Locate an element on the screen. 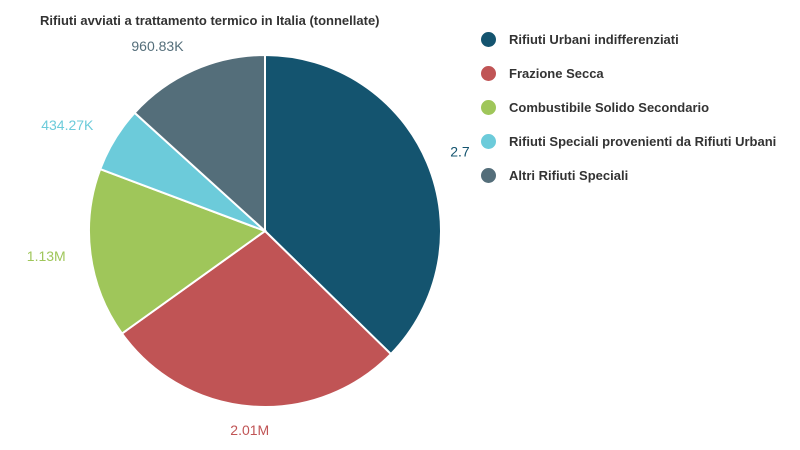  data-label: 960.83K is located at coordinates (157, 46).